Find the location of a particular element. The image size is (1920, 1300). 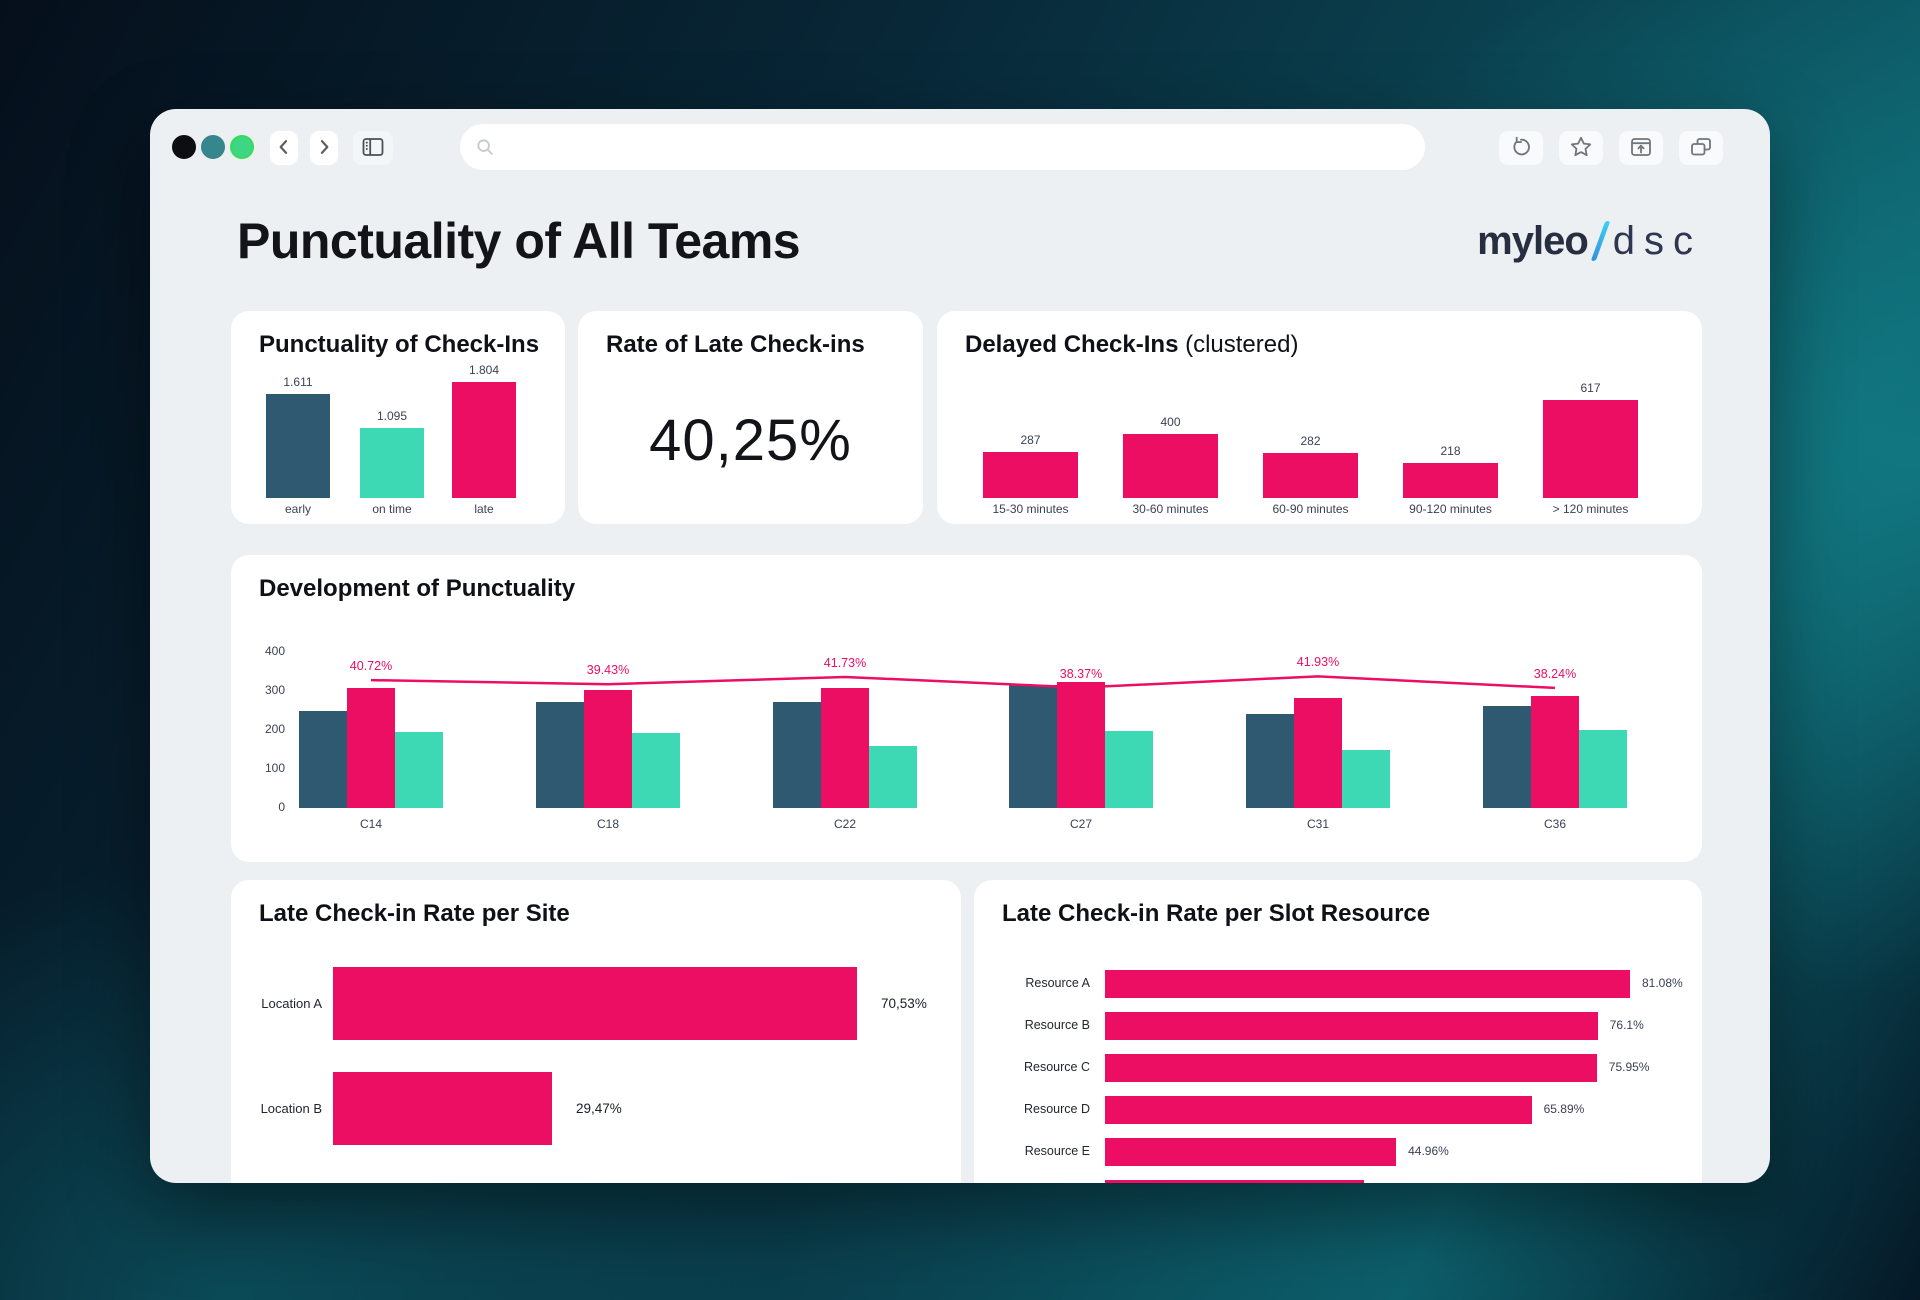

kpi-title: Rate of Late Check-ins is located at coordinates (735, 344).